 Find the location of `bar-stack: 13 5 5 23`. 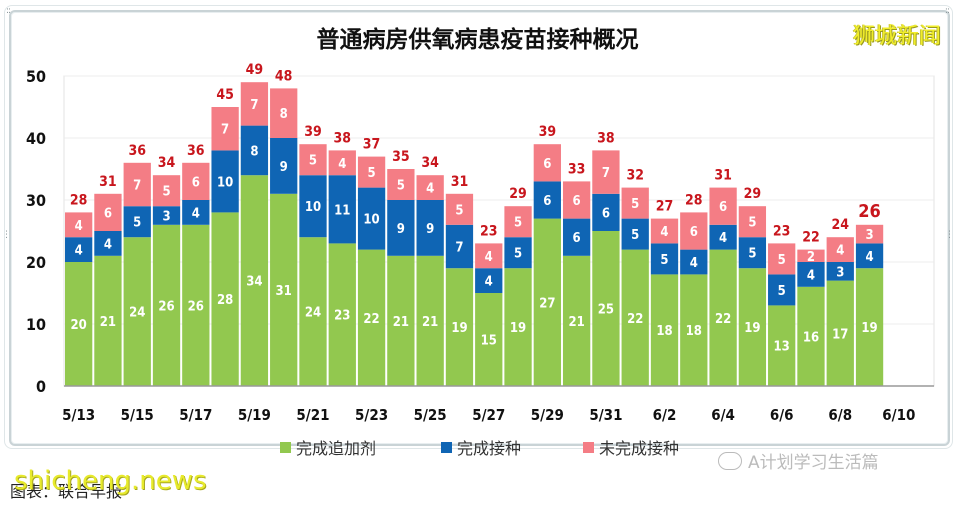

bar-stack: 13 5 5 23 is located at coordinates (782, 304).